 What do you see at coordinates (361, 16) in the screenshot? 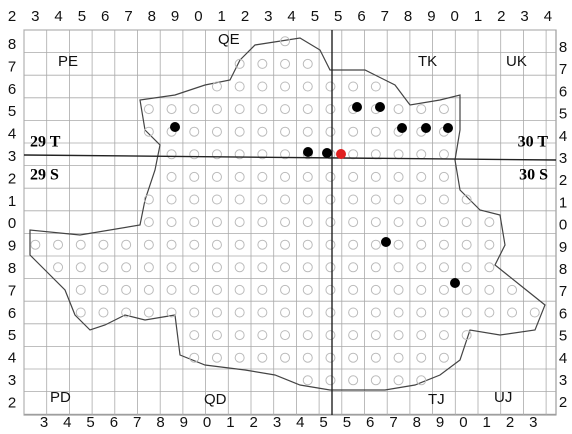
I see `top-label: 6` at bounding box center [361, 16].